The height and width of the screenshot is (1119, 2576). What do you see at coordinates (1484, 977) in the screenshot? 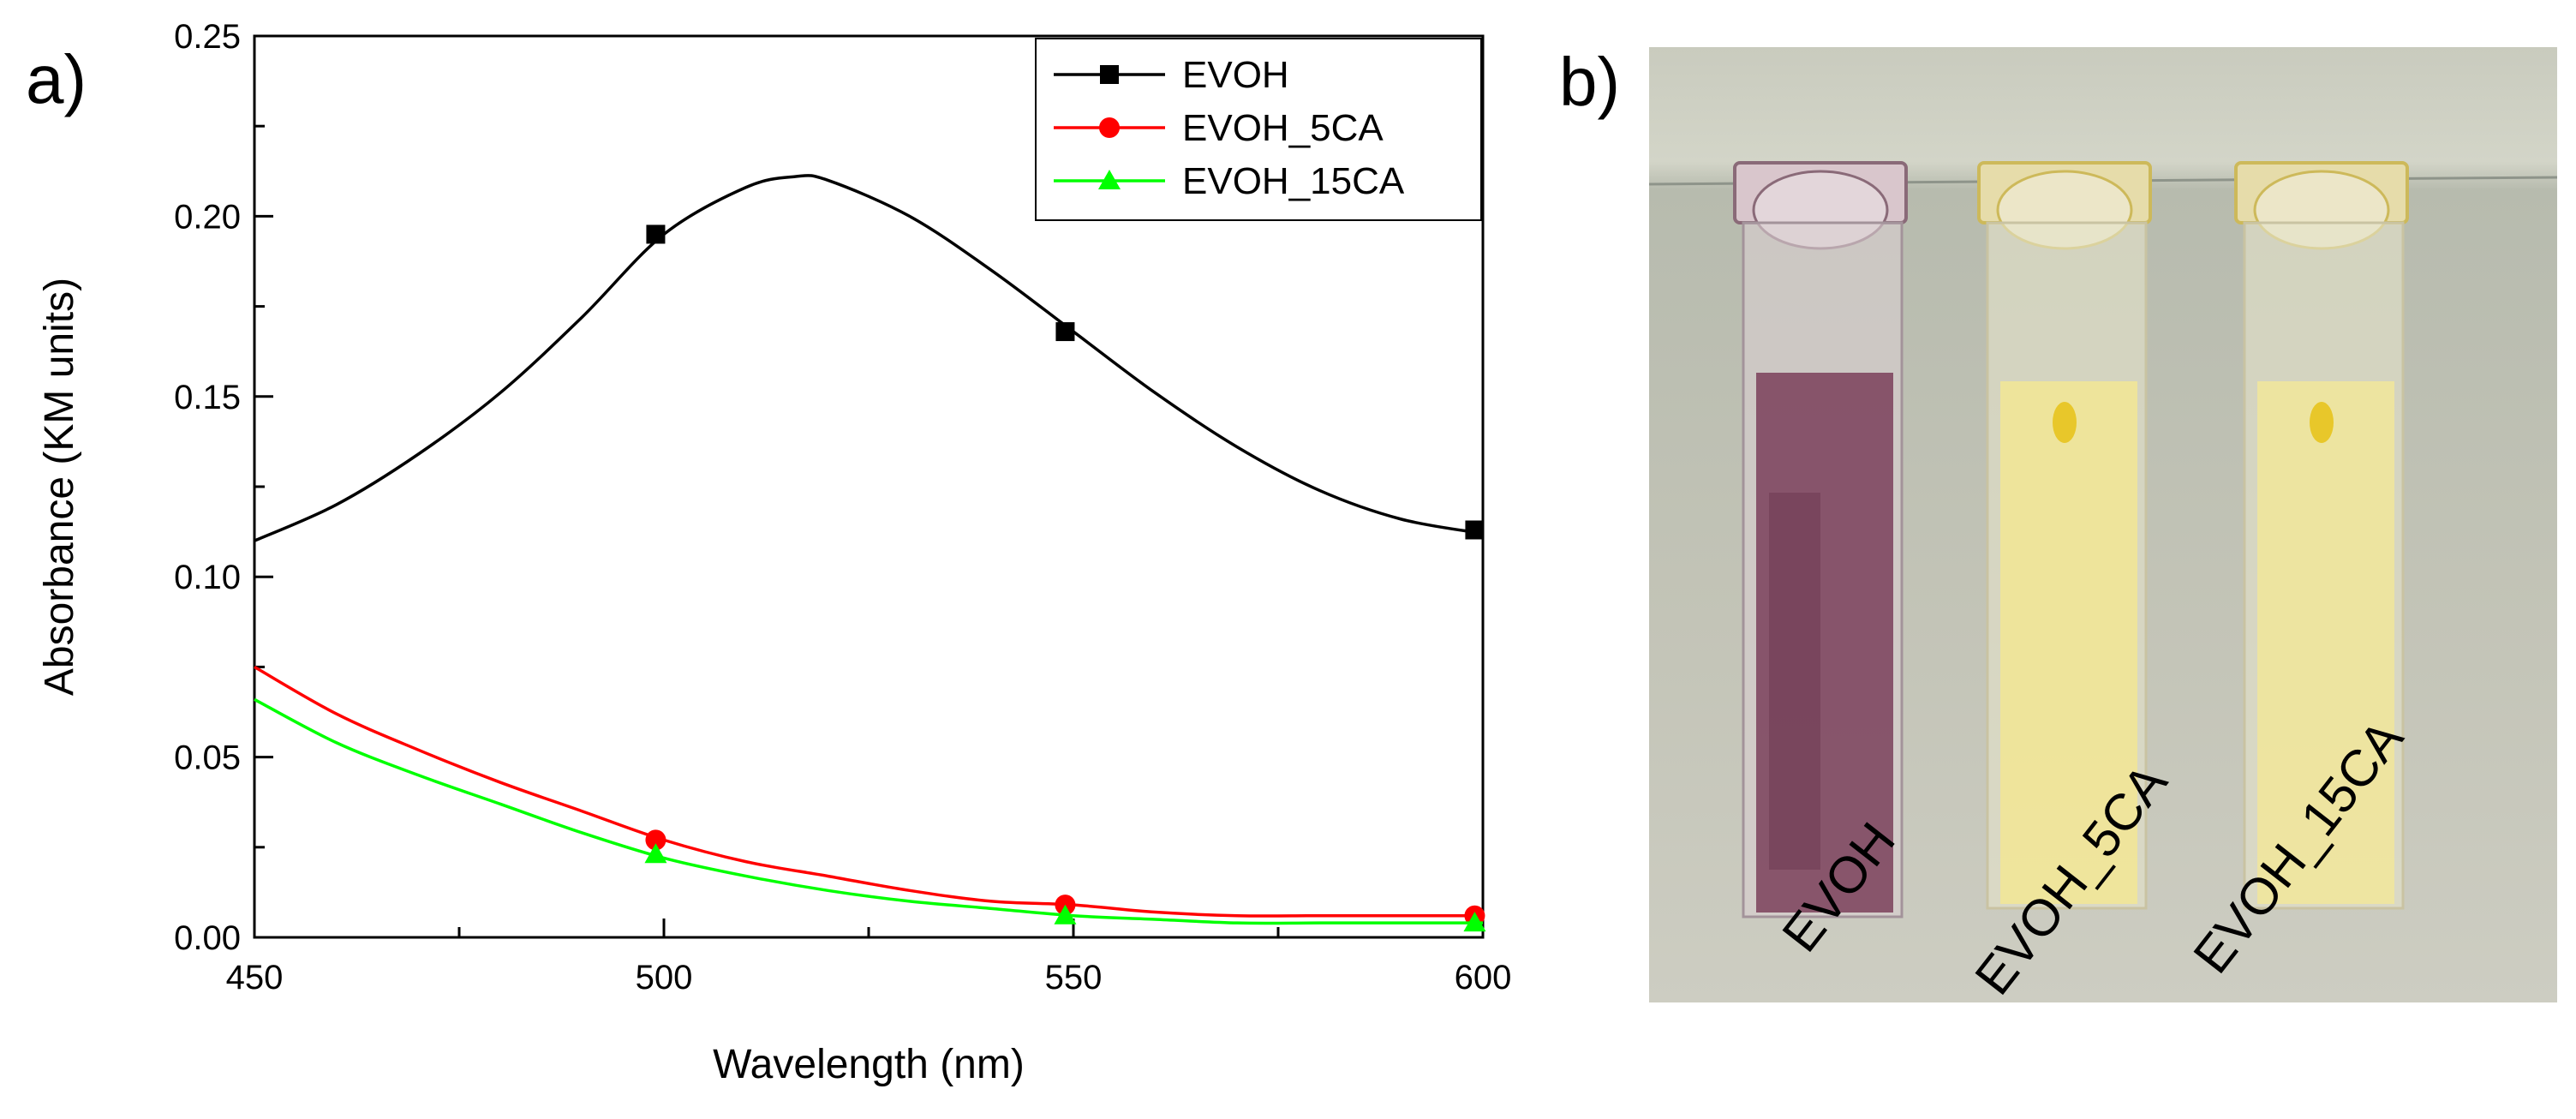
I see `x-tick-label: 600` at bounding box center [1484, 977].